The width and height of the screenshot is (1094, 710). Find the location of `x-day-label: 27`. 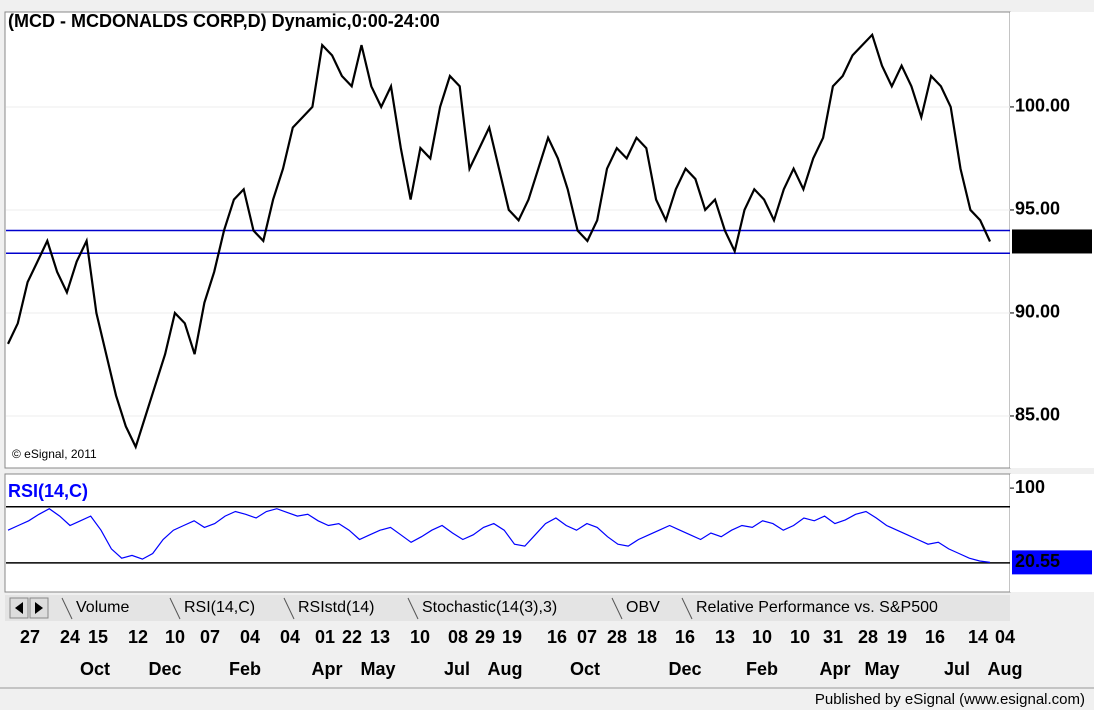

x-day-label: 27 is located at coordinates (30, 637).